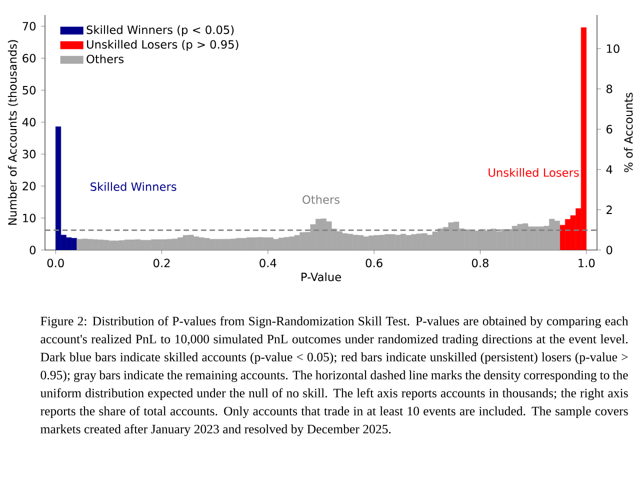 This screenshot has height=501, width=642. I want to click on x-tick-label: 0.8, so click(480, 263).